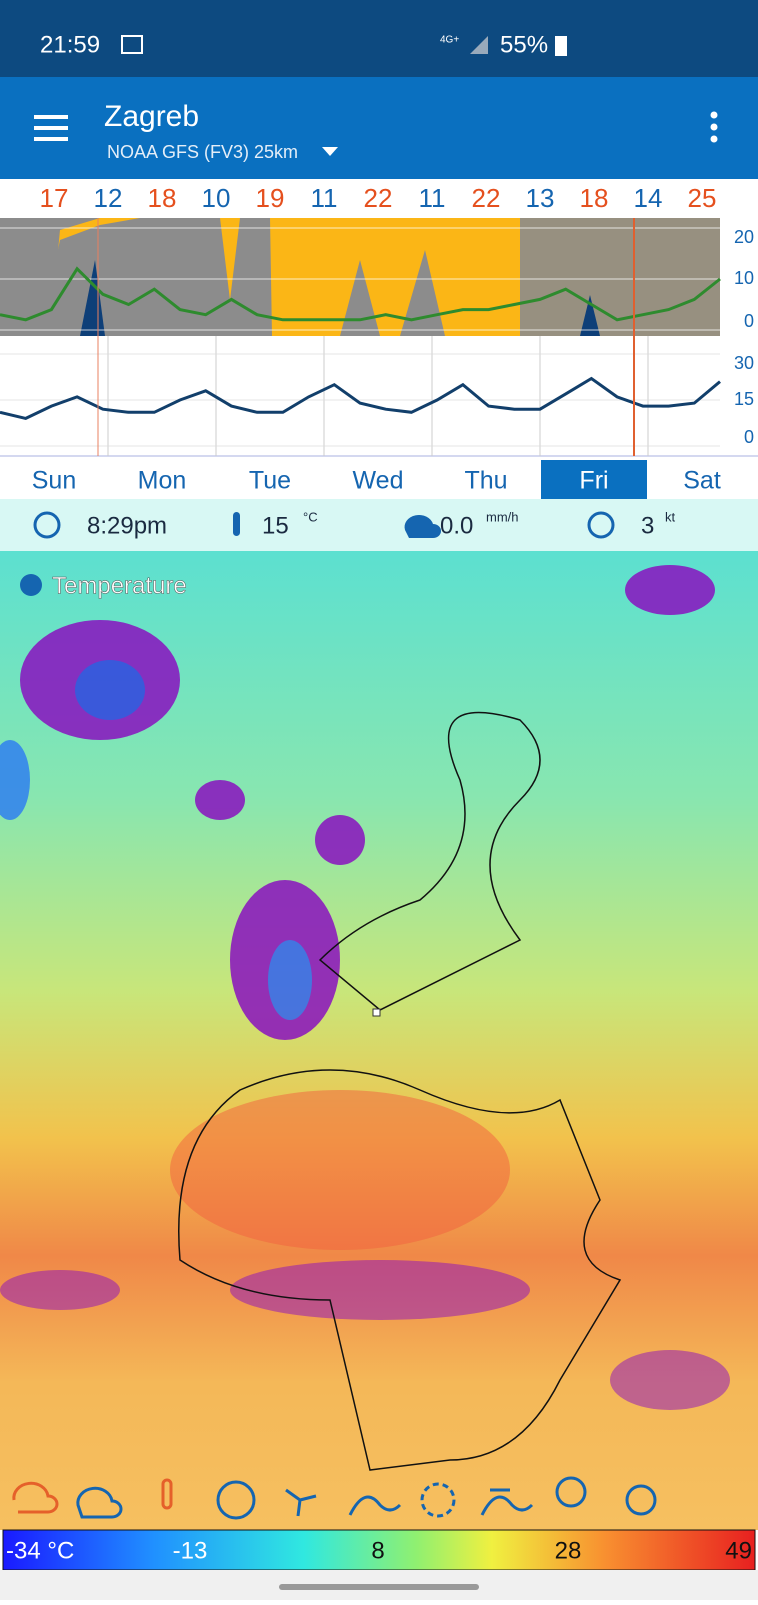  I want to click on overflow-menu, so click(714, 127).